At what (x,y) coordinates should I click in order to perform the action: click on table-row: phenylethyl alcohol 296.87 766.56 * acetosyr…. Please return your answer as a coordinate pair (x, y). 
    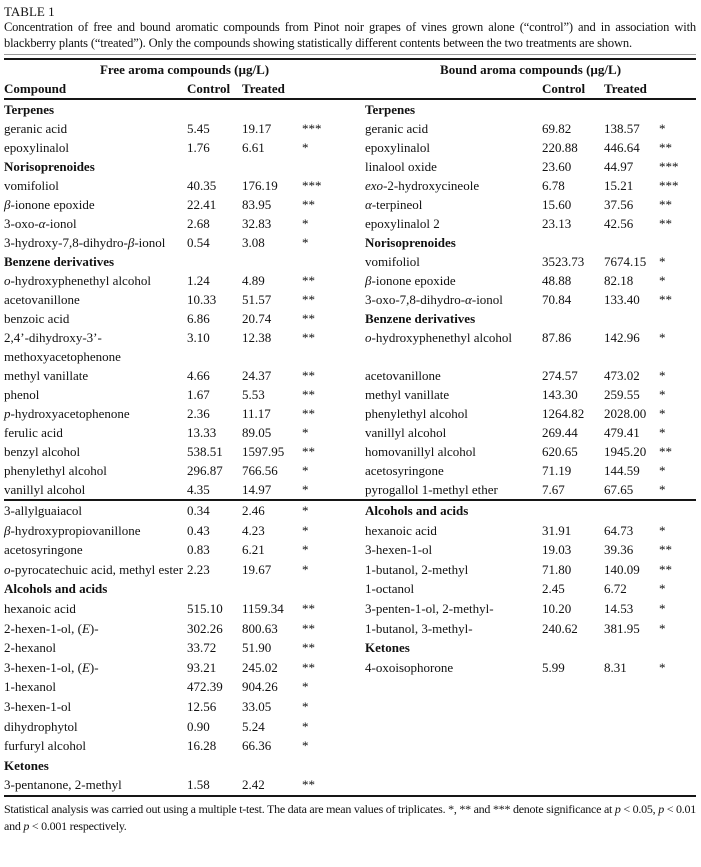
    Looking at the image, I should click on (350, 470).